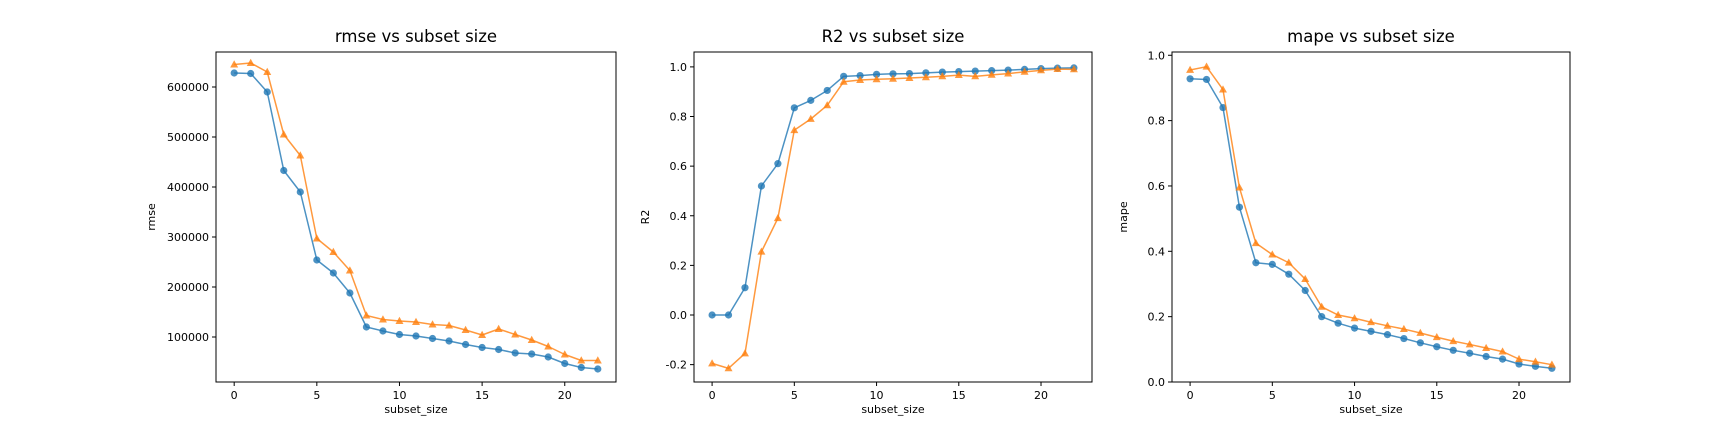  What do you see at coordinates (188, 287) in the screenshot?
I see `y-tick-label: 200000` at bounding box center [188, 287].